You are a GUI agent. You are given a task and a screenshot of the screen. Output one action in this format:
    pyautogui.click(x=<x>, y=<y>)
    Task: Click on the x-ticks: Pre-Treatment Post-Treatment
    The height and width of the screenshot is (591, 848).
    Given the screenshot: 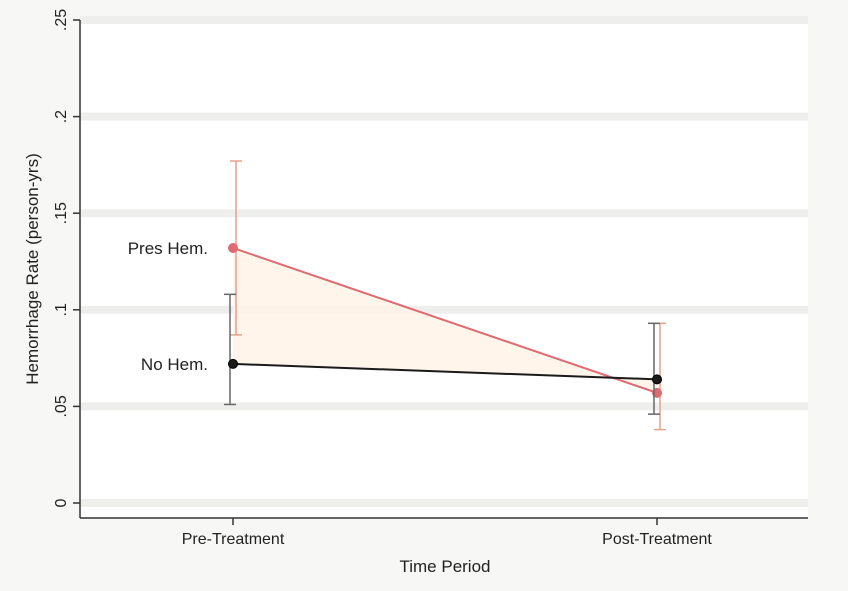 What is the action you would take?
    pyautogui.click(x=447, y=533)
    